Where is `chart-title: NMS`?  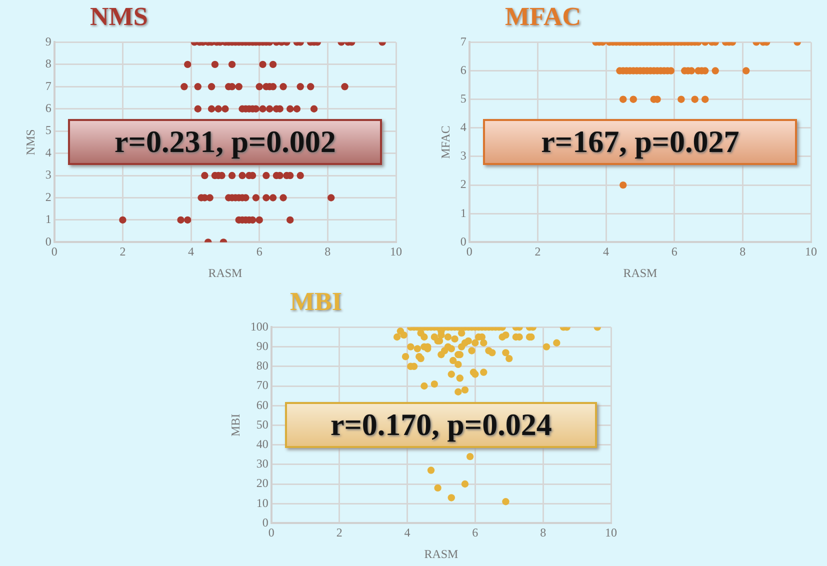
chart-title: NMS is located at coordinates (119, 17).